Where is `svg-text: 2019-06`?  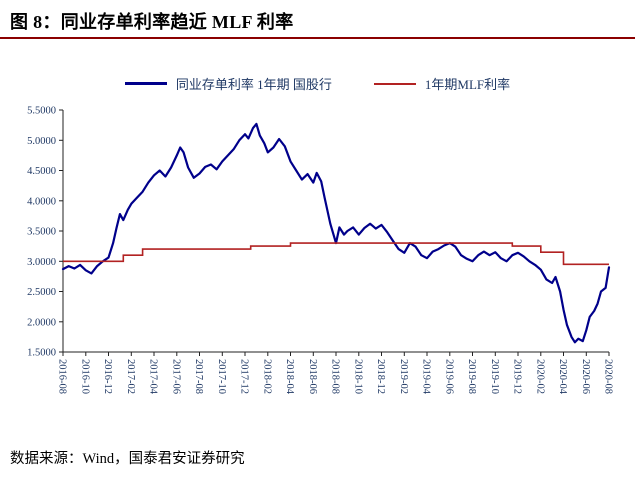
svg-text: 2019-06 is located at coordinates (448, 376).